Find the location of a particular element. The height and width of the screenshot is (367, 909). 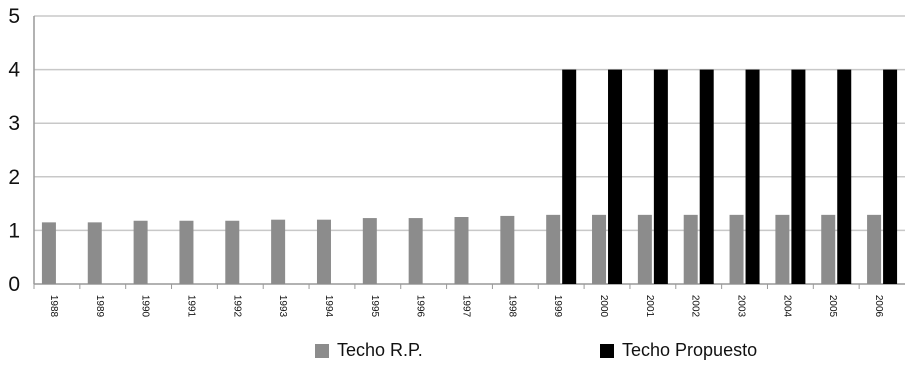

x-tick-label: 2001 is located at coordinates (649, 306).